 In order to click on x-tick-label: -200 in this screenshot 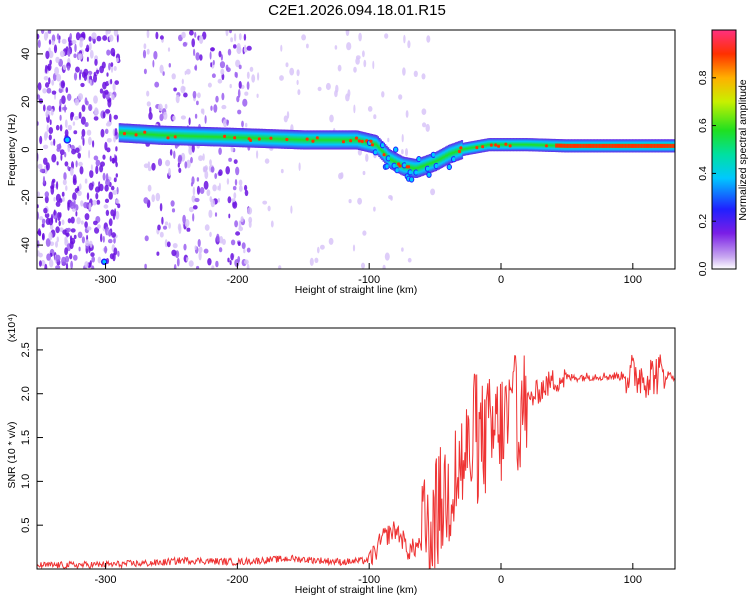, I will do `click(237, 580)`.